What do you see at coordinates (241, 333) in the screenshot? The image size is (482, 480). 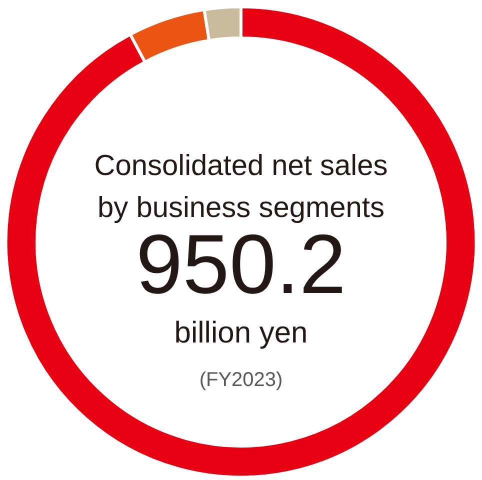 I see `text: billion yen` at bounding box center [241, 333].